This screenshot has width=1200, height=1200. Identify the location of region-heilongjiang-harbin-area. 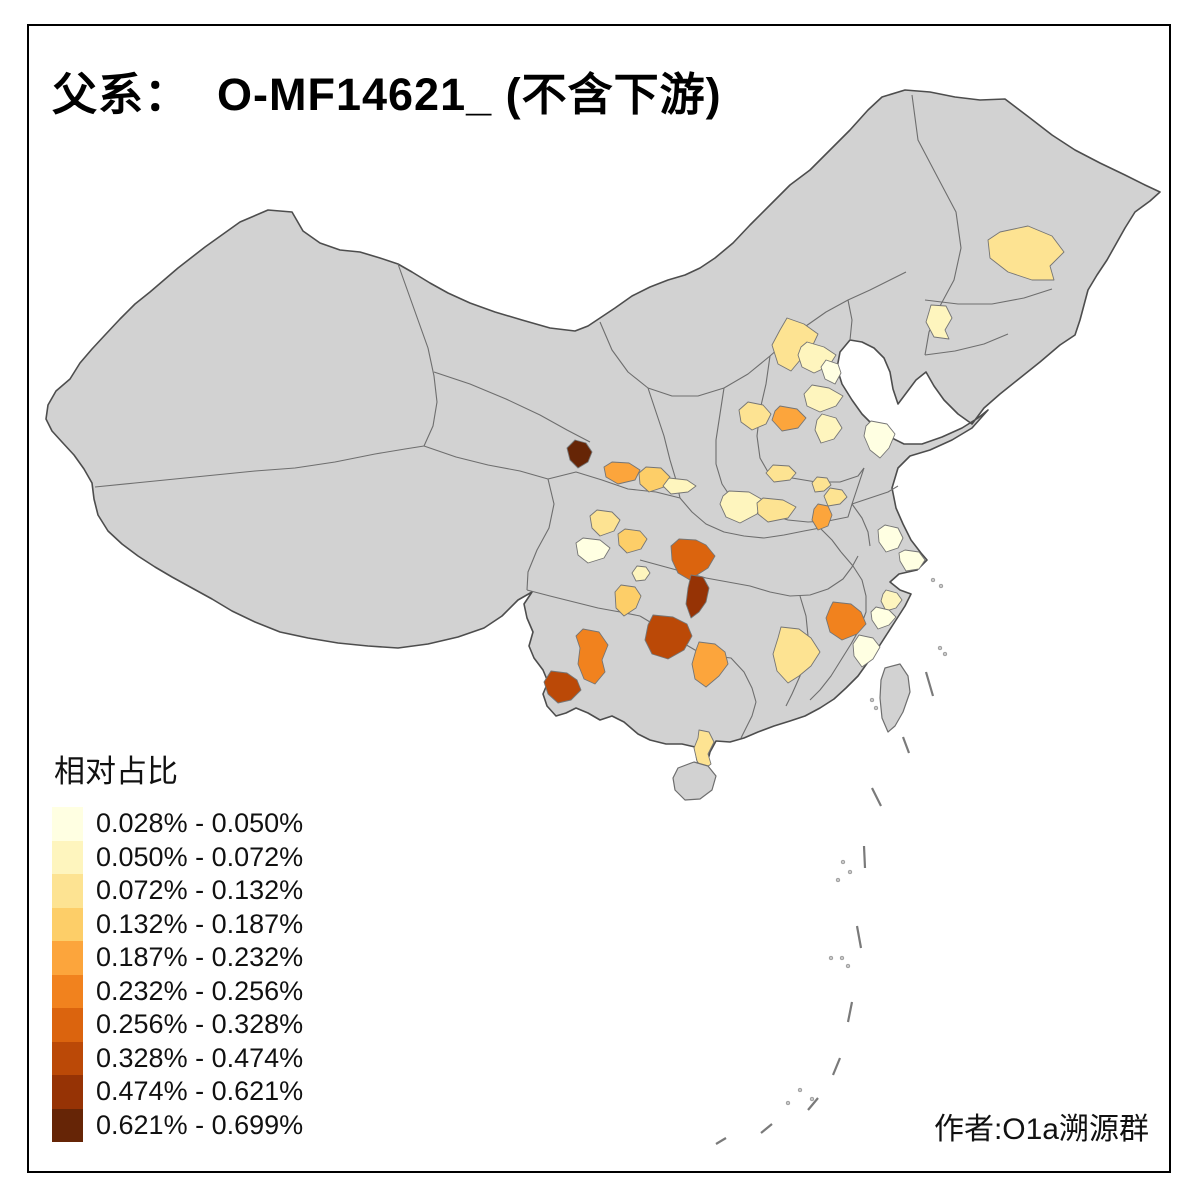
(1026, 253).